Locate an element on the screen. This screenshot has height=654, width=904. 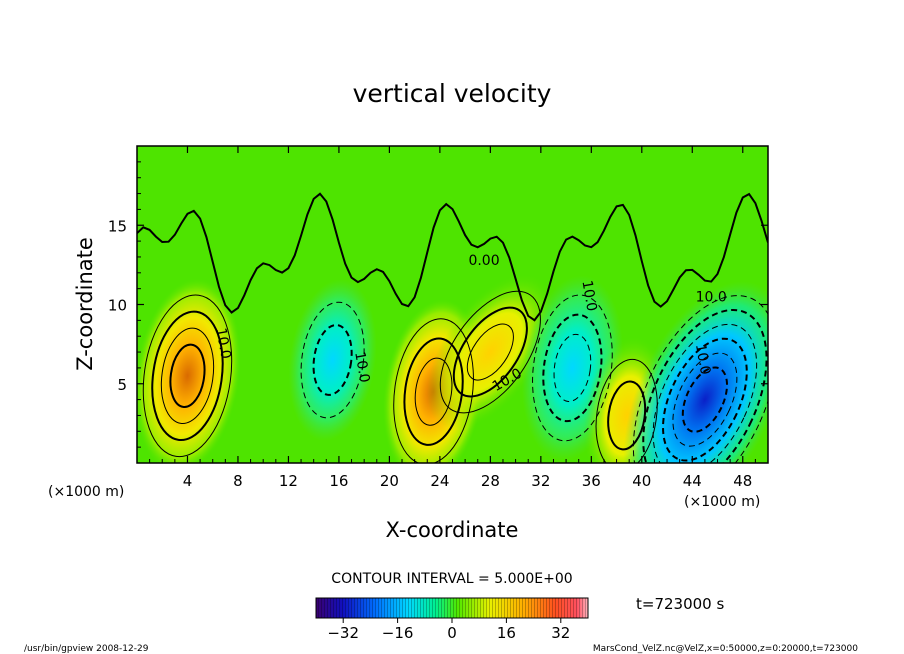
colorbar-tick-label: 0 is located at coordinates (452, 633).